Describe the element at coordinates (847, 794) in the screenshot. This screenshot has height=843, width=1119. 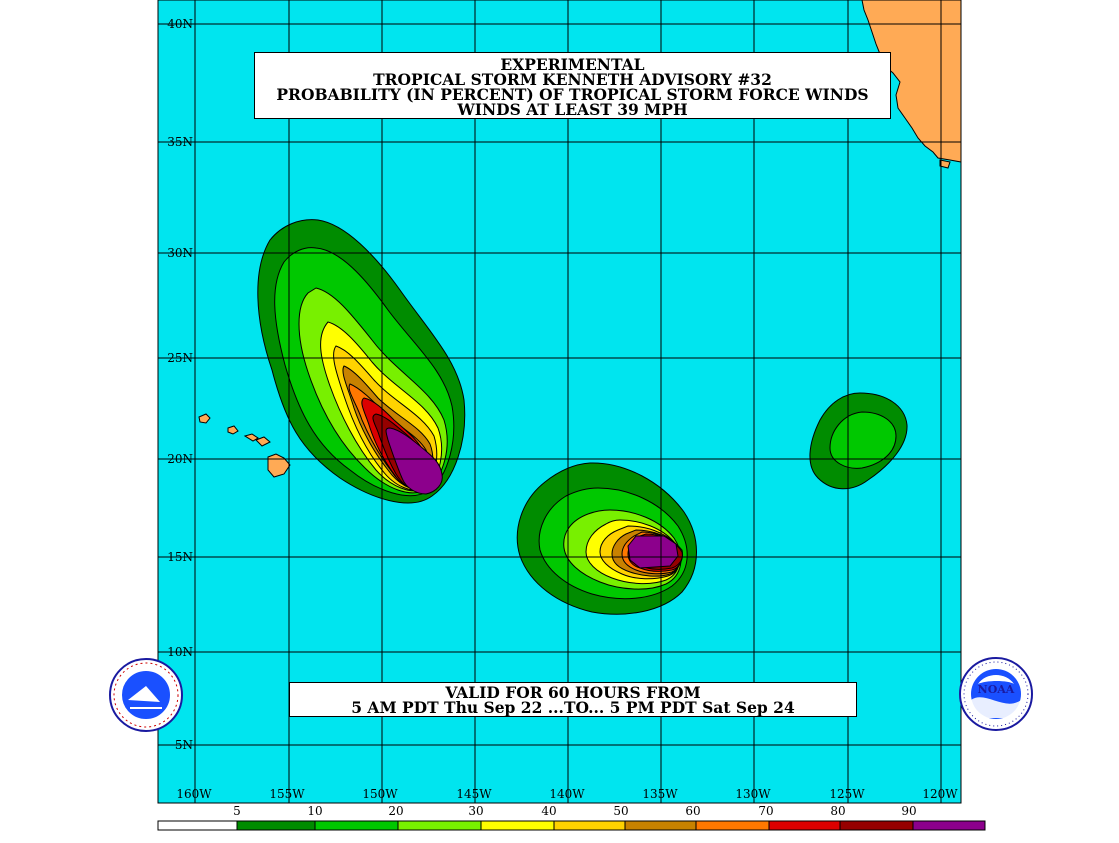
I see `lon-label: 125W` at that location.